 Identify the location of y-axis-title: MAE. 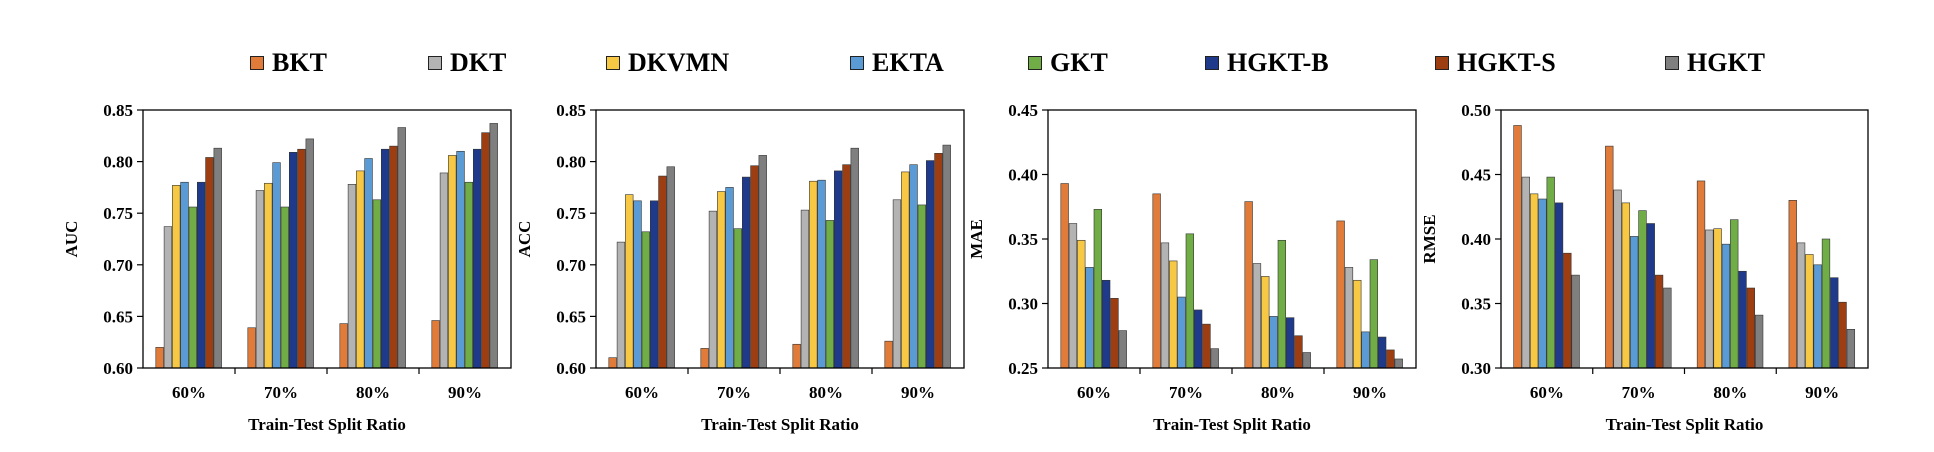
(976, 239).